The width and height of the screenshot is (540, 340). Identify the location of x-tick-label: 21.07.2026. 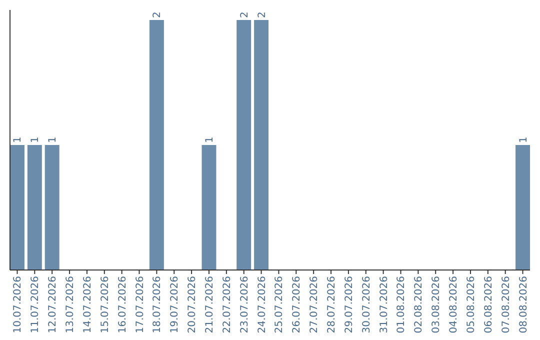
(210, 305).